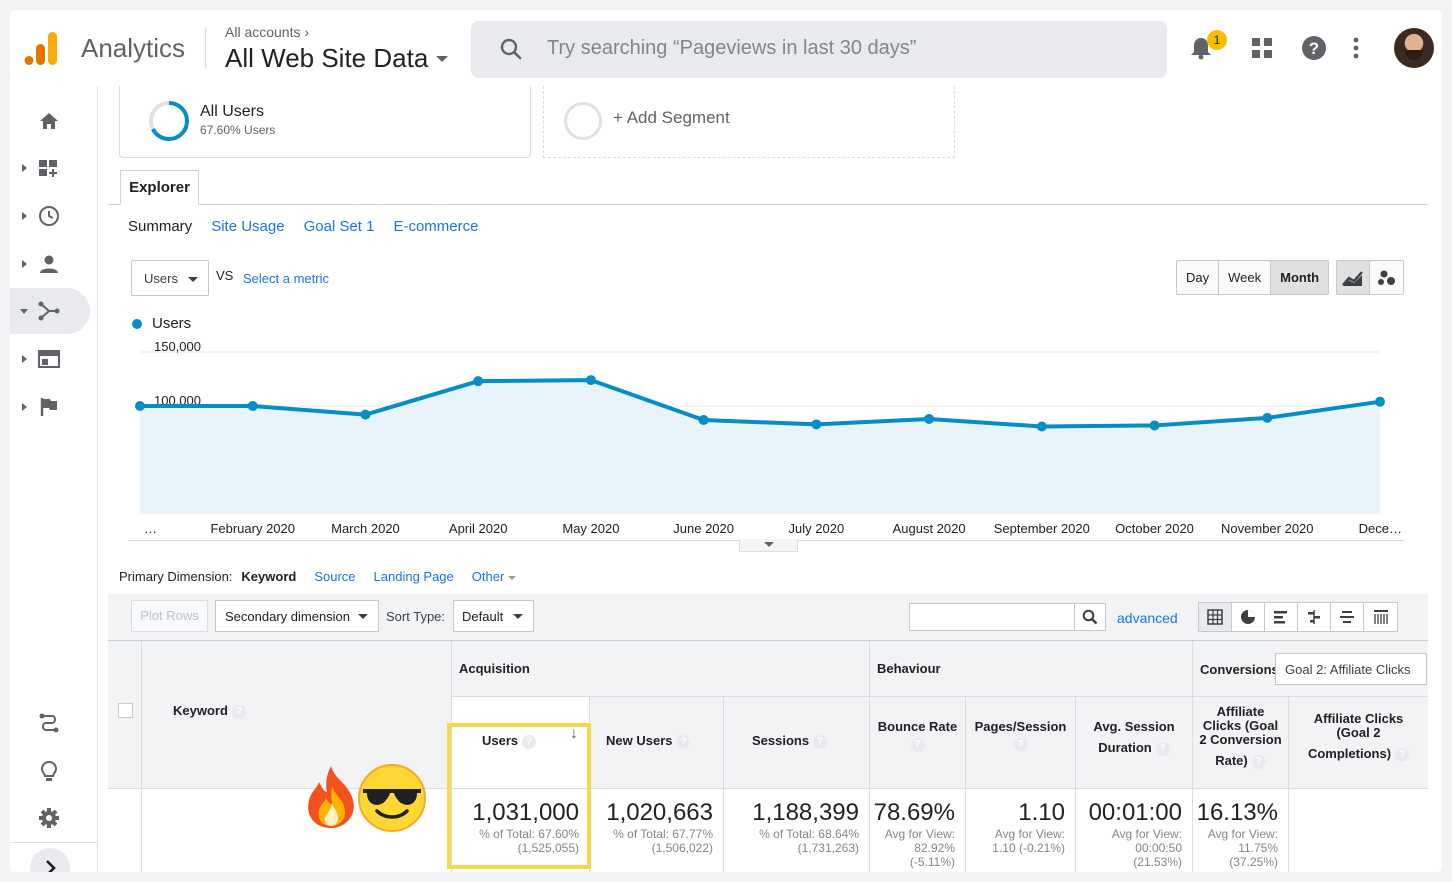 The image size is (1452, 882). I want to click on goal-selector-dropdown: Goal 2: Affiliate Clicks, so click(1351, 669).